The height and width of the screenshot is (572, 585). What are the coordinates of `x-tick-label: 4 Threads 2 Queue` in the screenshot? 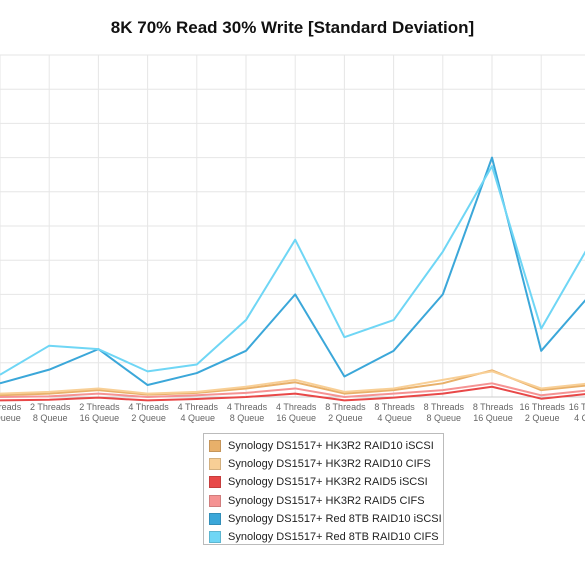 It's located at (148, 412).